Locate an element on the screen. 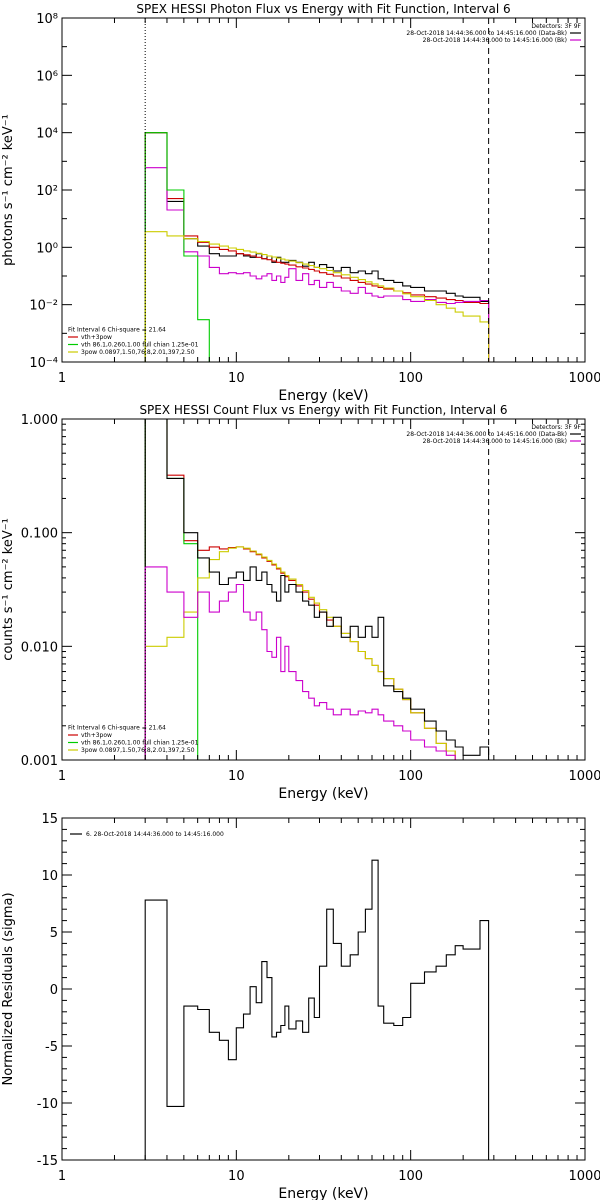  series-data-bk is located at coordinates (317, 247).